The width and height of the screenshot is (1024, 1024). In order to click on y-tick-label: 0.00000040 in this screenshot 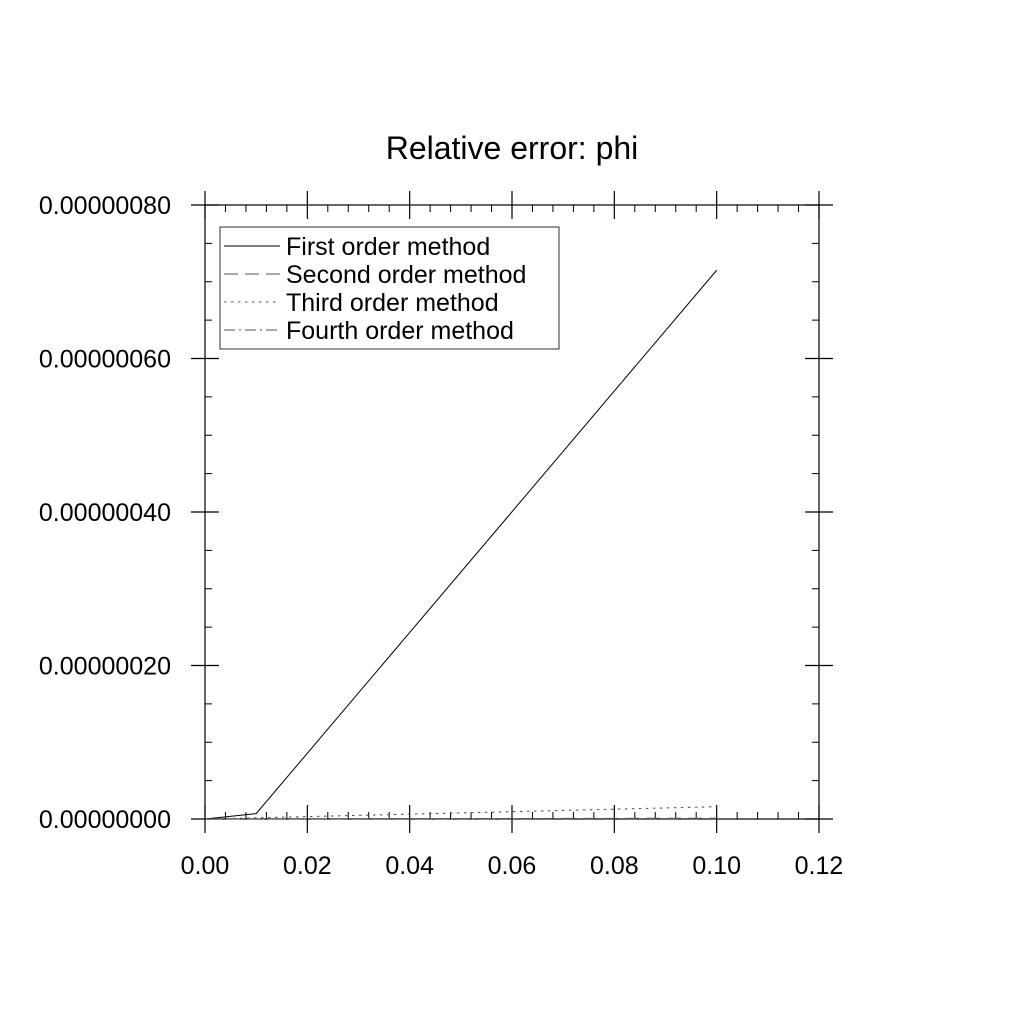, I will do `click(105, 513)`.